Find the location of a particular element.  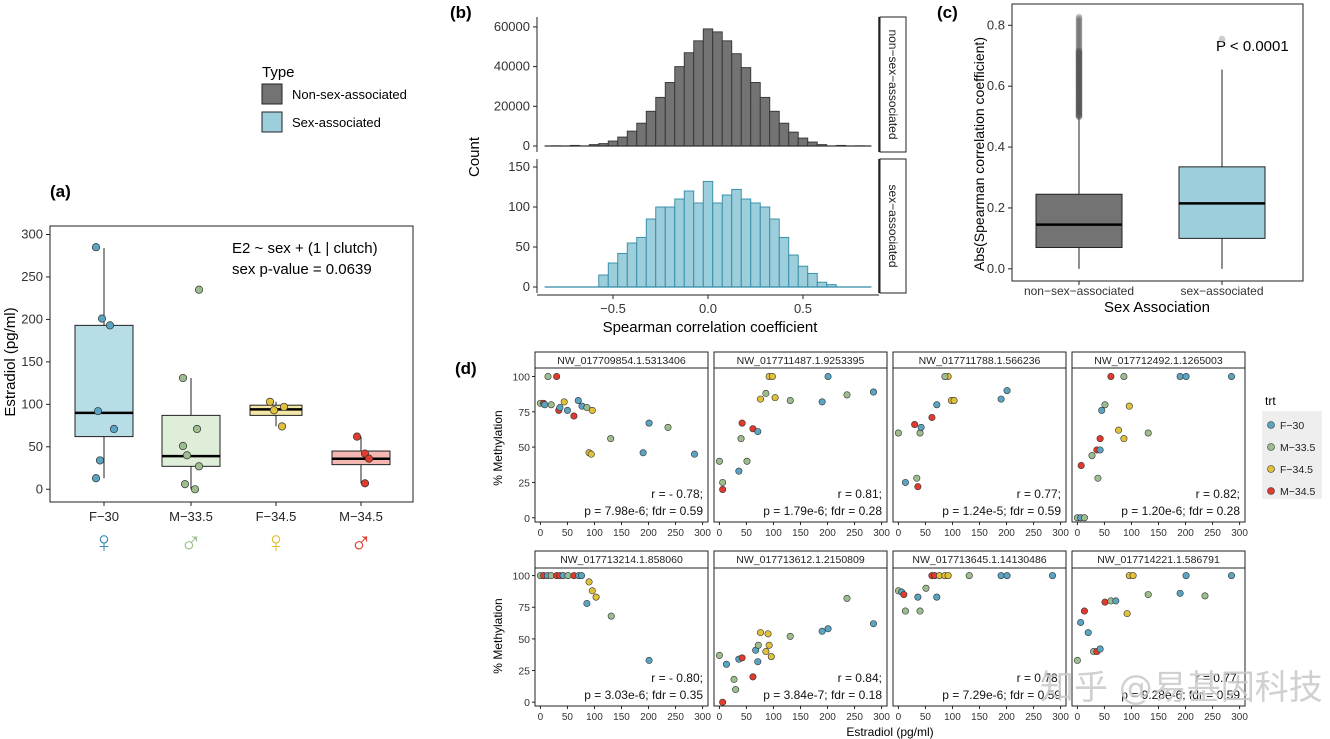

panel-d-stat-p: p = 1.24e-5; fdr = 0.59 is located at coordinates (1001, 511).